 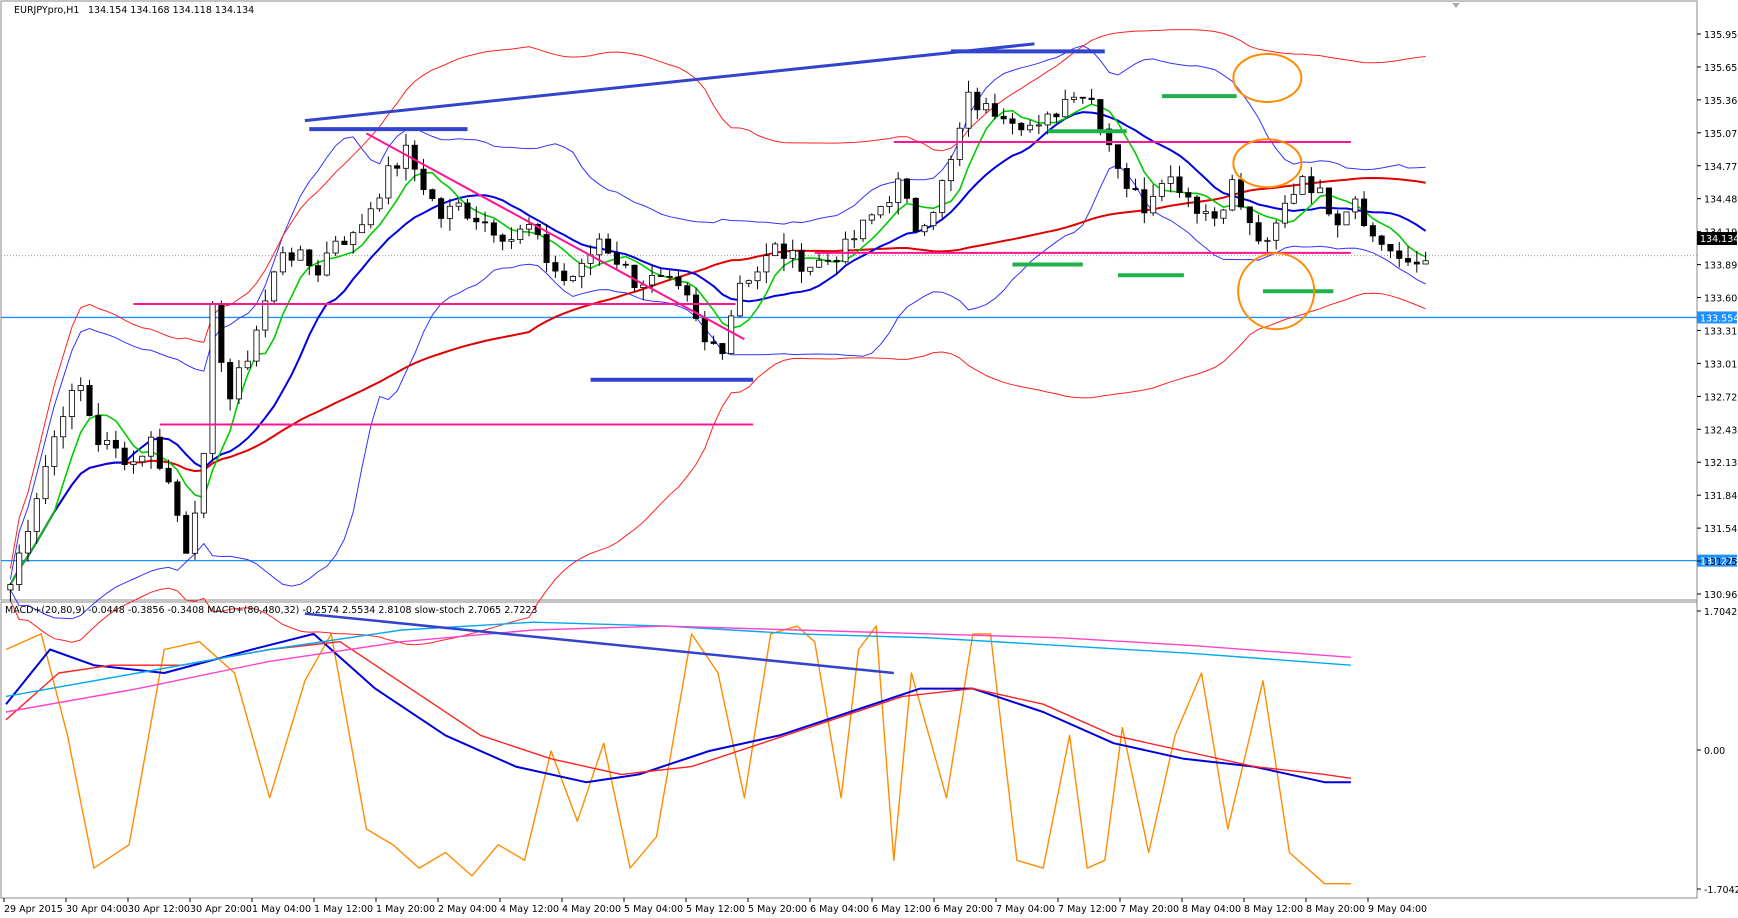 What do you see at coordinates (1720, 612) in the screenshot?
I see `indicator-y-tick-label: 1.7042` at bounding box center [1720, 612].